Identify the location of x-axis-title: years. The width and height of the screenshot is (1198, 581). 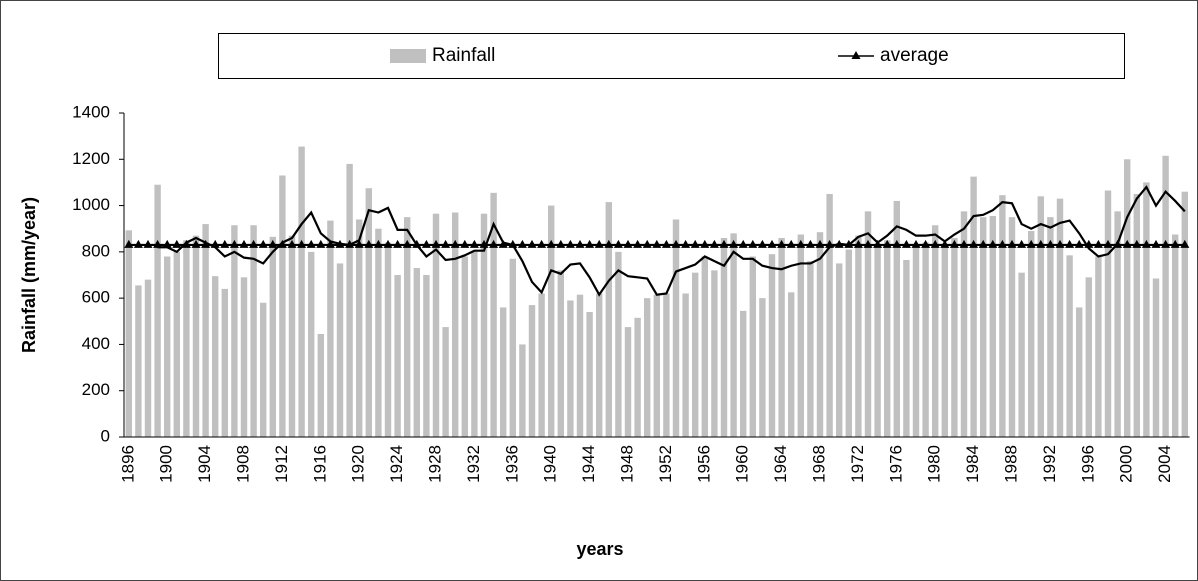
(599, 549).